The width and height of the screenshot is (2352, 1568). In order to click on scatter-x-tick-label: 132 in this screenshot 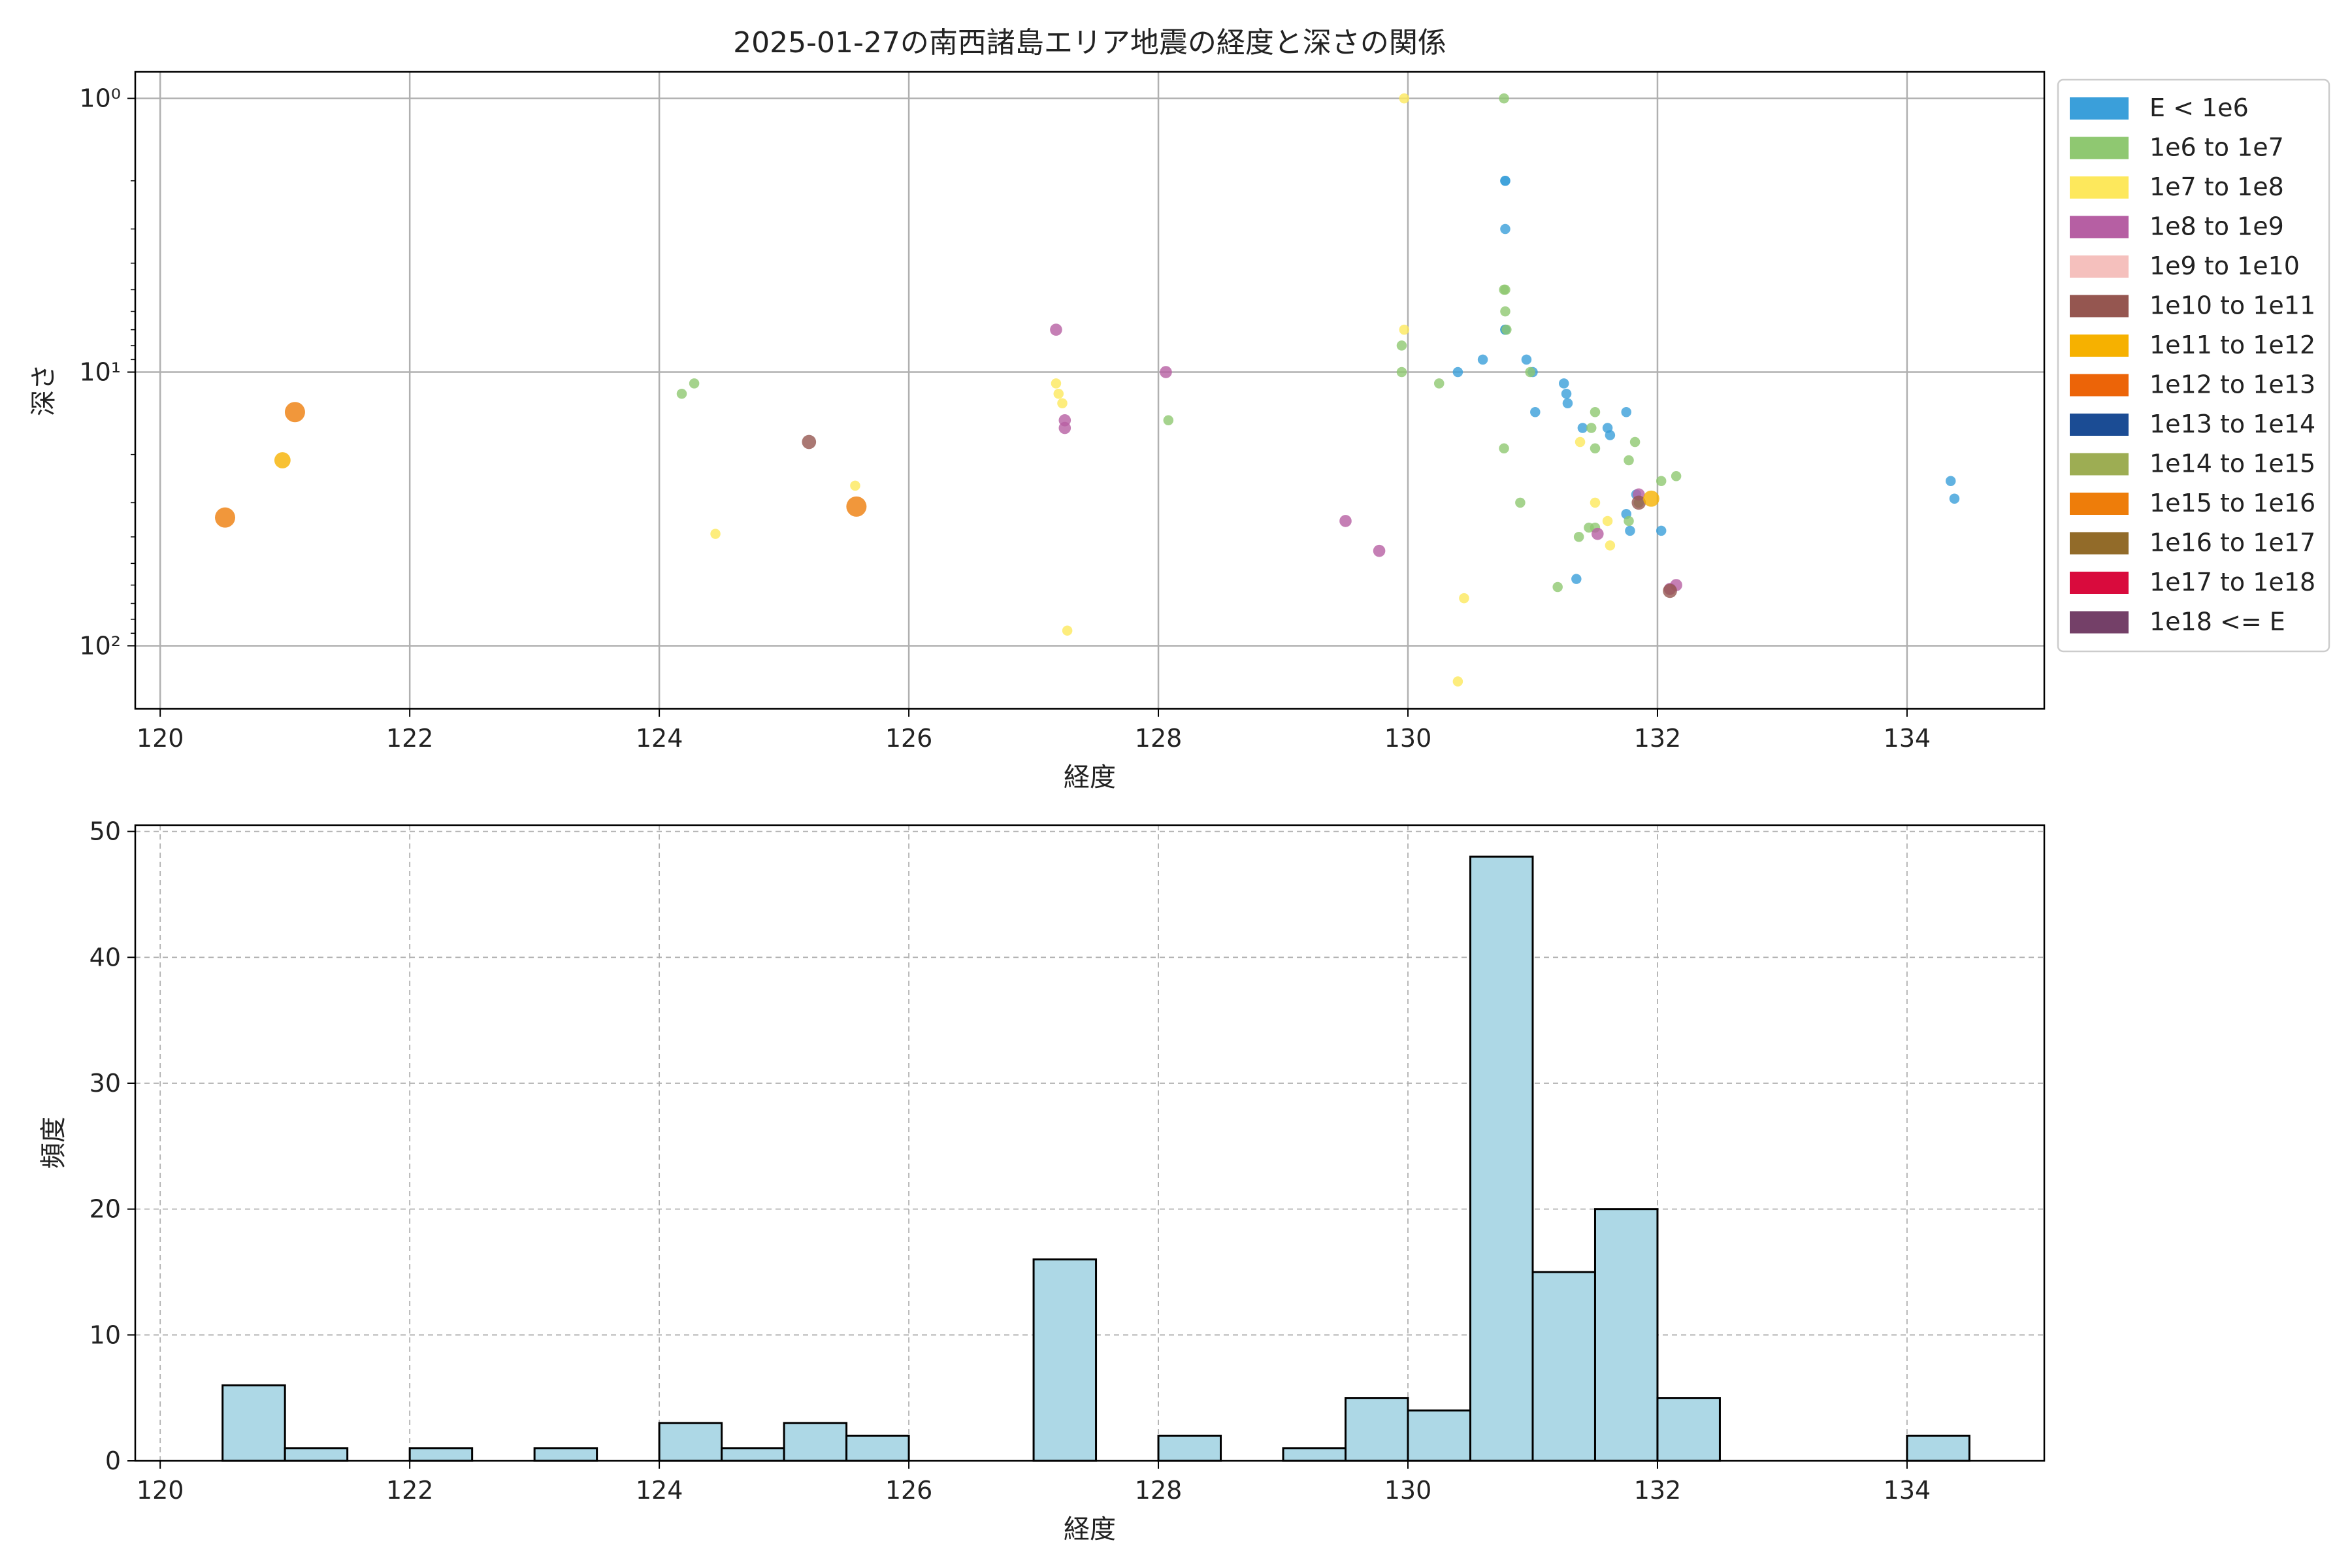, I will do `click(1658, 738)`.